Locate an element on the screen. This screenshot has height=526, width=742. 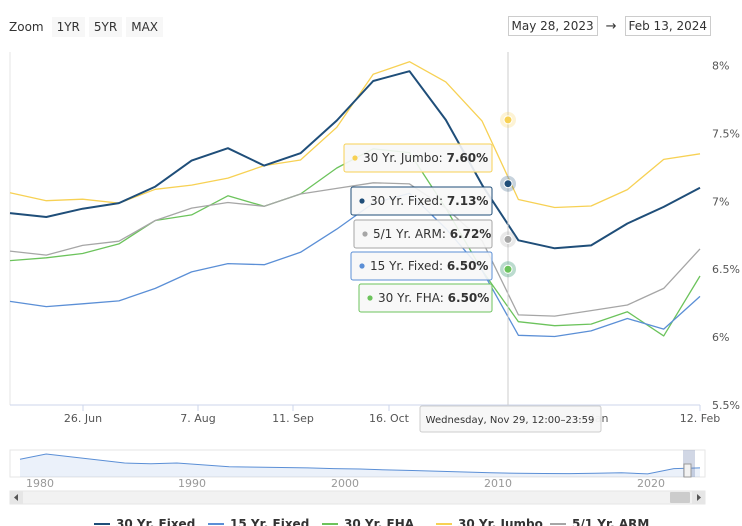
range-to-input: Feb 13, 2024 is located at coordinates (667, 26).